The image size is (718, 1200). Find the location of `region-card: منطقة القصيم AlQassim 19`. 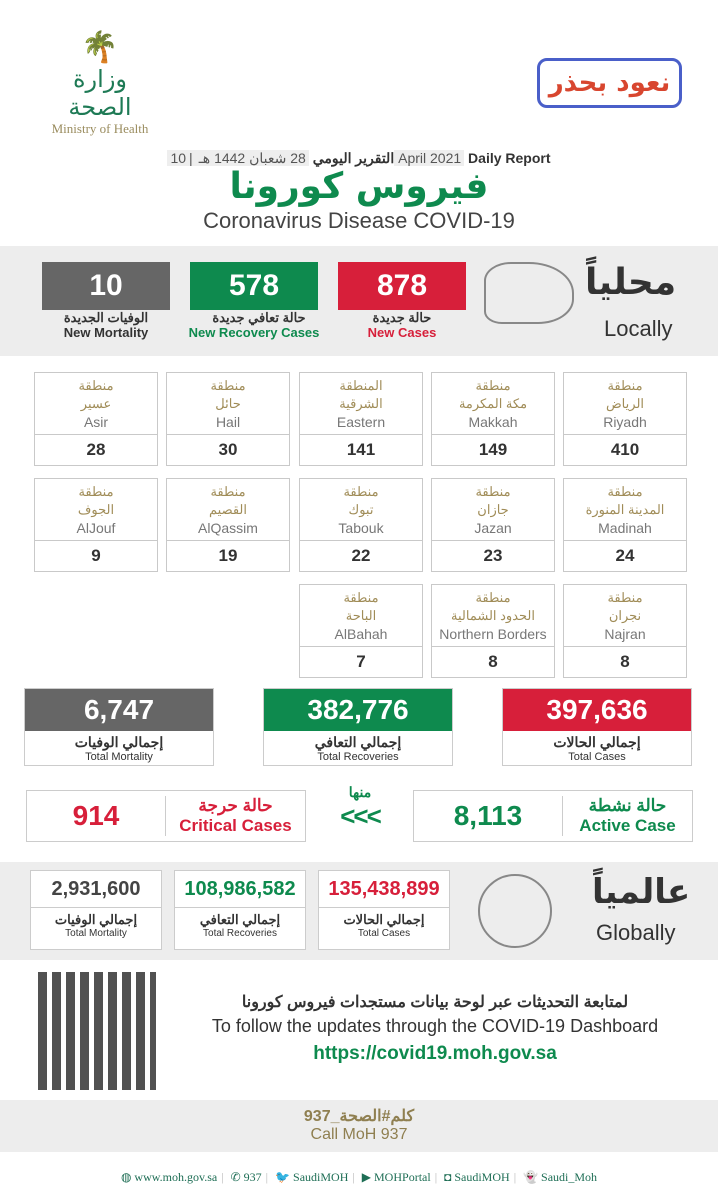

region-card: منطقة القصيم AlQassim 19 is located at coordinates (228, 525).